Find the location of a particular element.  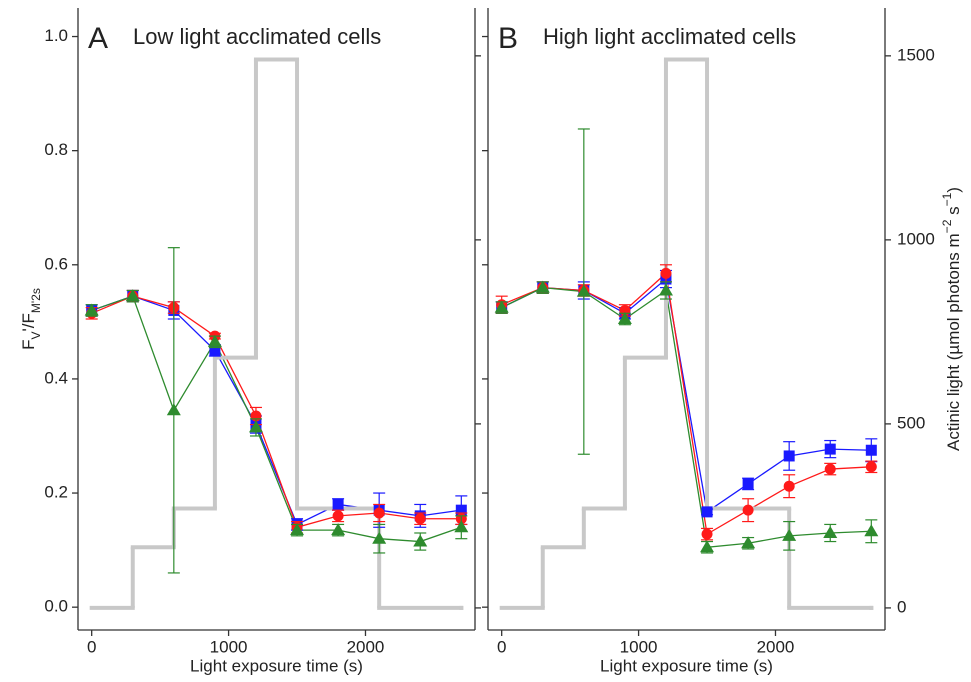

y2-axis-label: Actinic light (µmol photons m−2 s−1) is located at coordinates (951, 319).